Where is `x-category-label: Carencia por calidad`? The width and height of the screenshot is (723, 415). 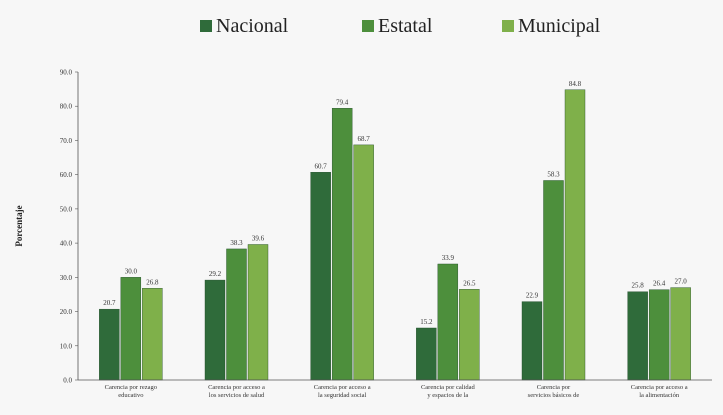 x-category-label: Carencia por calidad is located at coordinates (448, 387).